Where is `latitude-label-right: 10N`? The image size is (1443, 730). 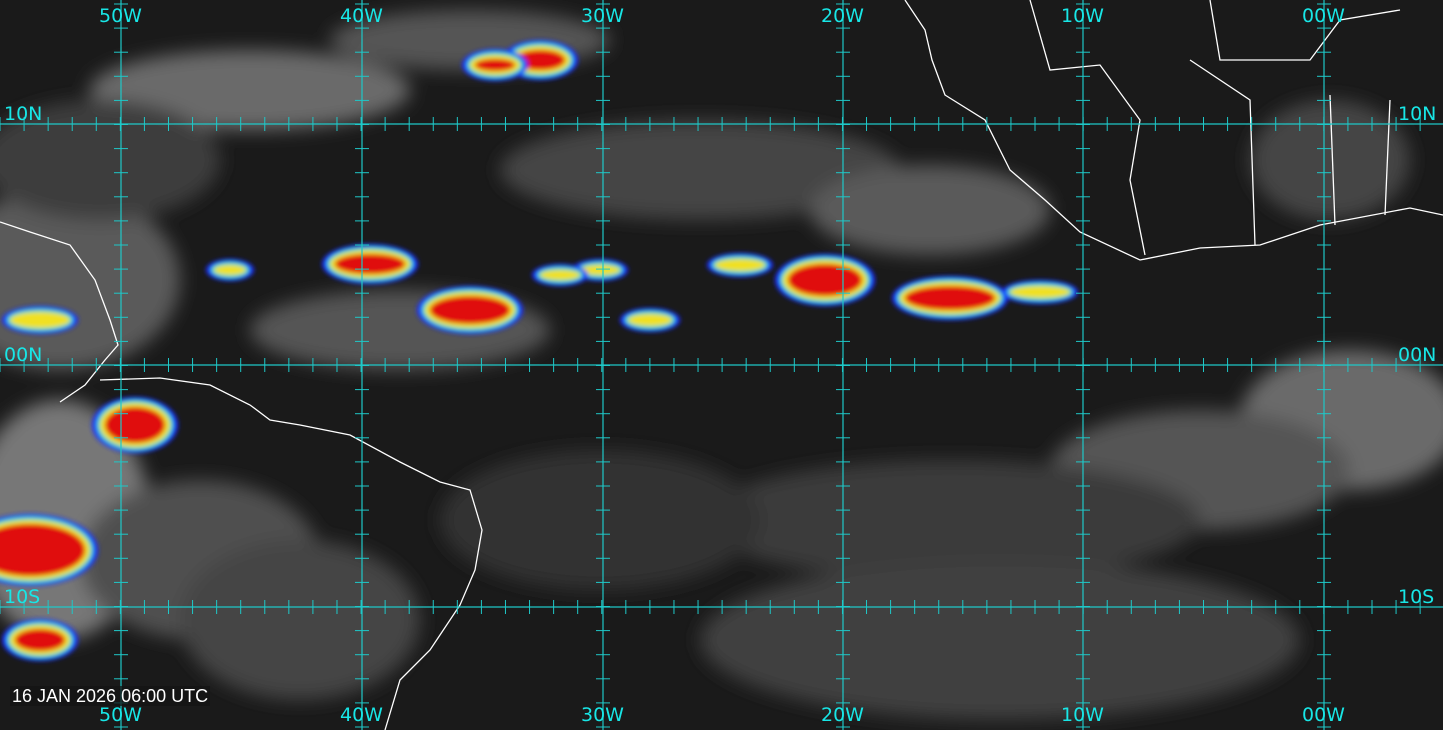 latitude-label-right: 10N is located at coordinates (1417, 114).